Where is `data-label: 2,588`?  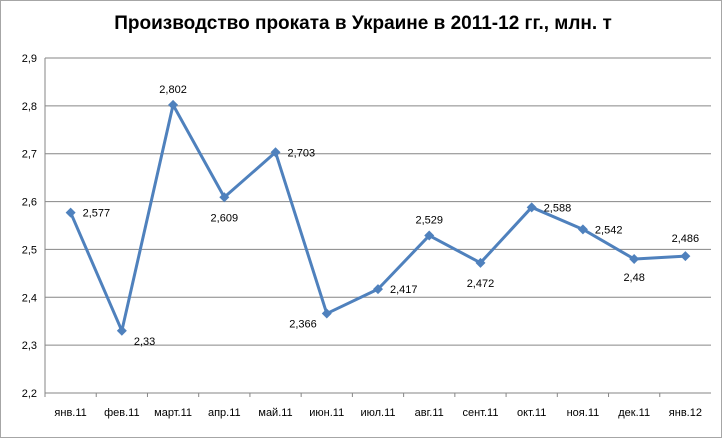
data-label: 2,588 is located at coordinates (558, 208).